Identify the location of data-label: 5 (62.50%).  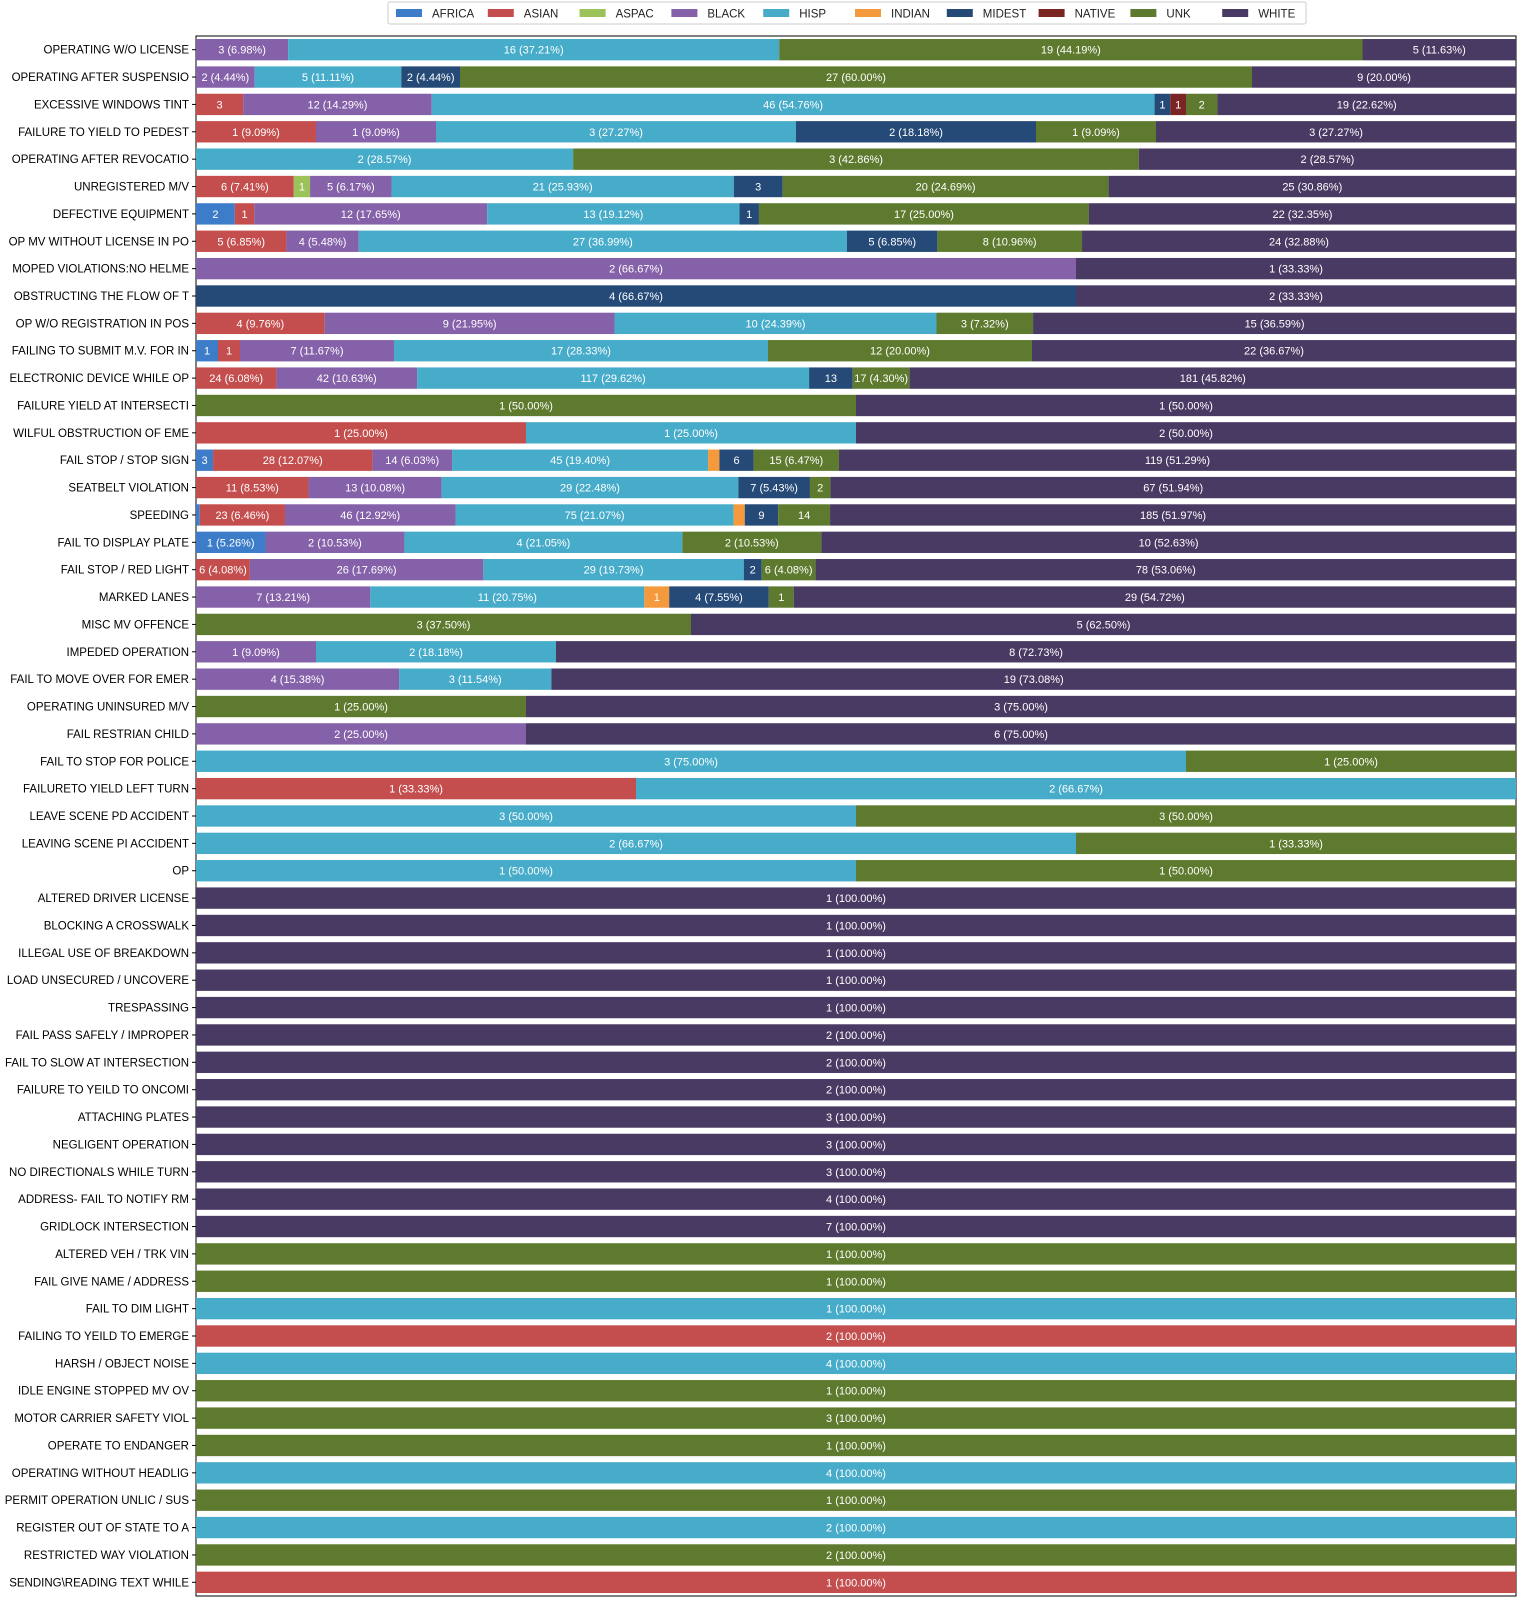
(1104, 625).